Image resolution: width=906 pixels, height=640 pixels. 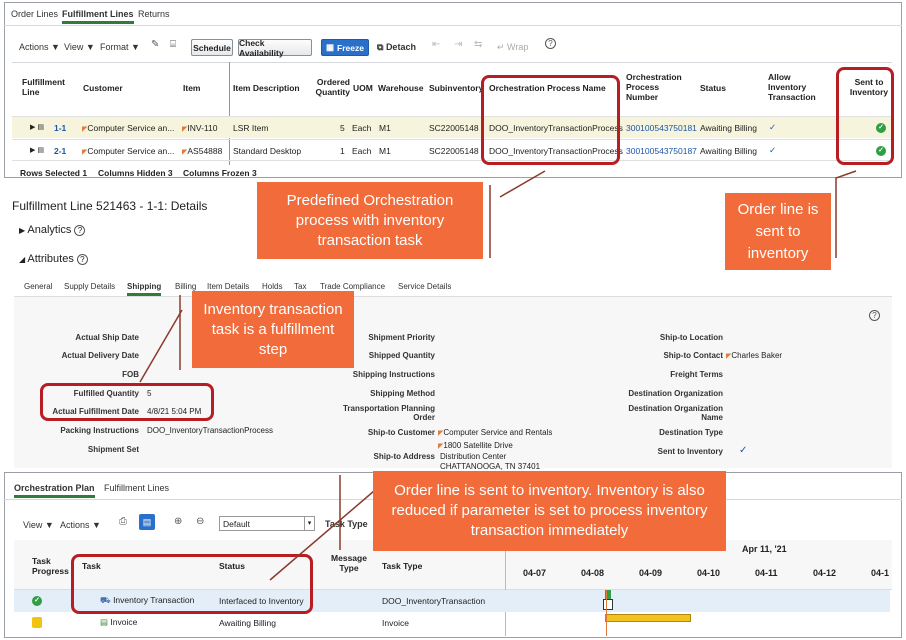 I want to click on schedule-button: Schedule, so click(x=212, y=47).